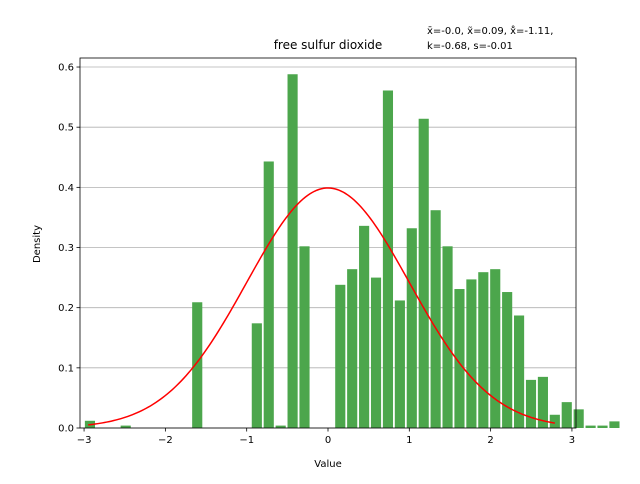  Describe the element at coordinates (409, 440) in the screenshot. I see `x-tick-label: 1` at that location.